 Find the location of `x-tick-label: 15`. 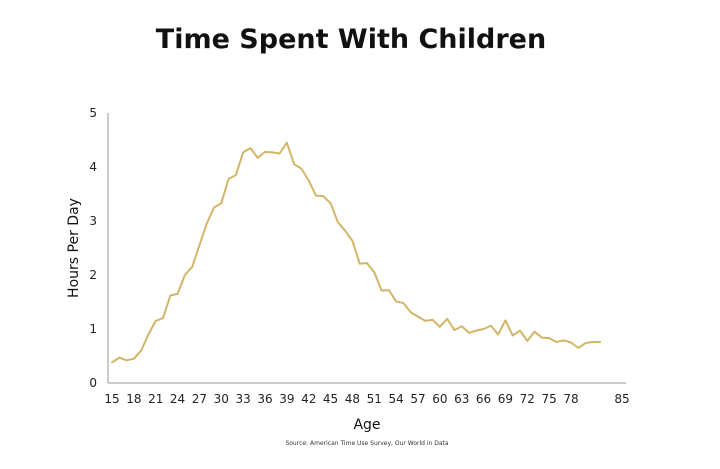

x-tick-label: 15 is located at coordinates (111, 399).